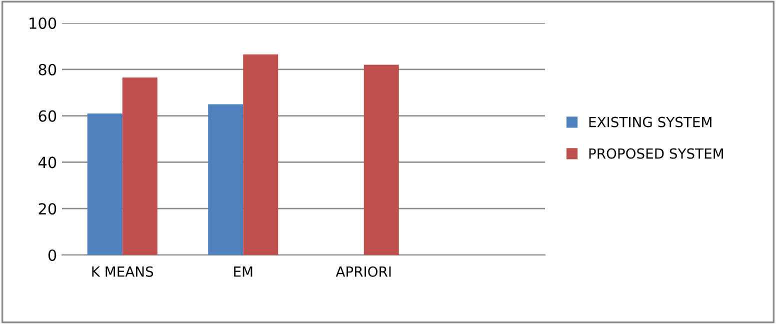 The width and height of the screenshot is (776, 324). What do you see at coordinates (123, 271) in the screenshot?
I see `x-tick-label: K MEANS` at bounding box center [123, 271].